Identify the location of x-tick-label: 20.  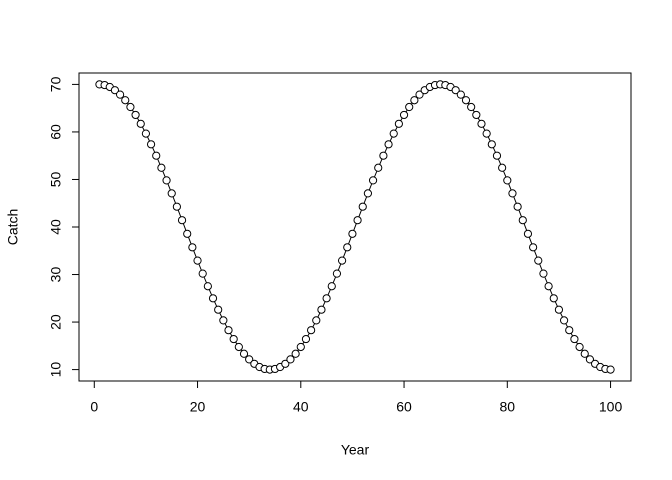
(198, 407).